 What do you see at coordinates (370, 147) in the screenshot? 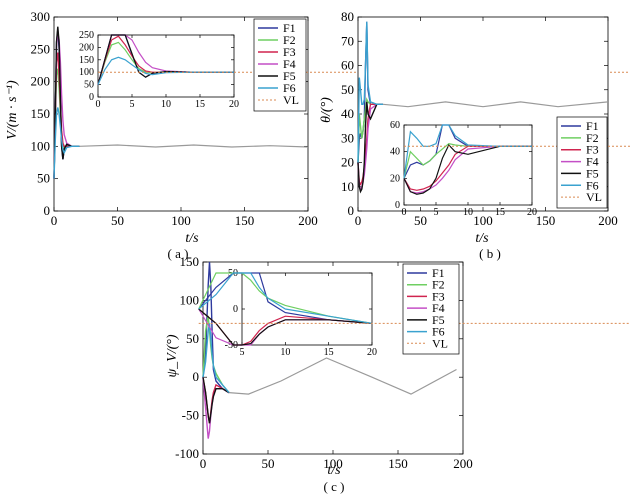
I see `panel-b-series-f5` at bounding box center [370, 147].